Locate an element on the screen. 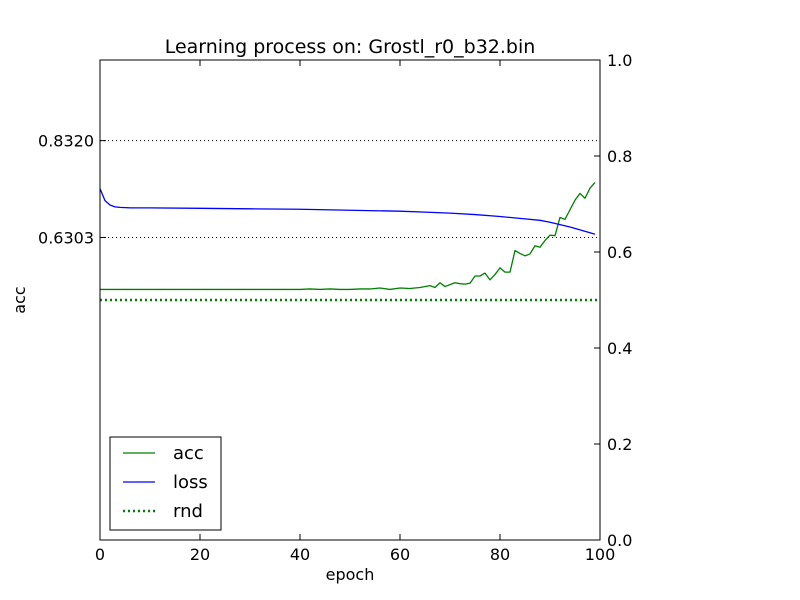 This screenshot has height=600, width=800. x-tick-label: 60 is located at coordinates (400, 554).